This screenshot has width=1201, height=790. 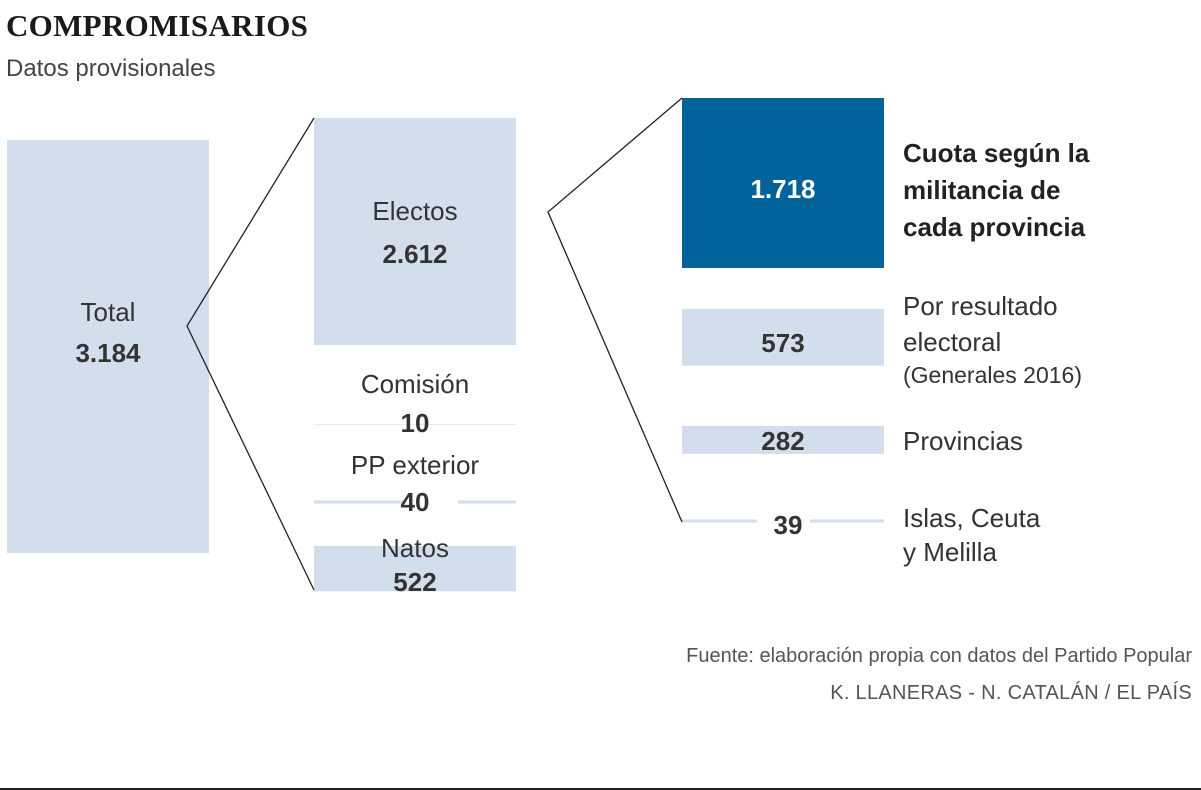 What do you see at coordinates (414, 211) in the screenshot?
I see `label-electos: Electos` at bounding box center [414, 211].